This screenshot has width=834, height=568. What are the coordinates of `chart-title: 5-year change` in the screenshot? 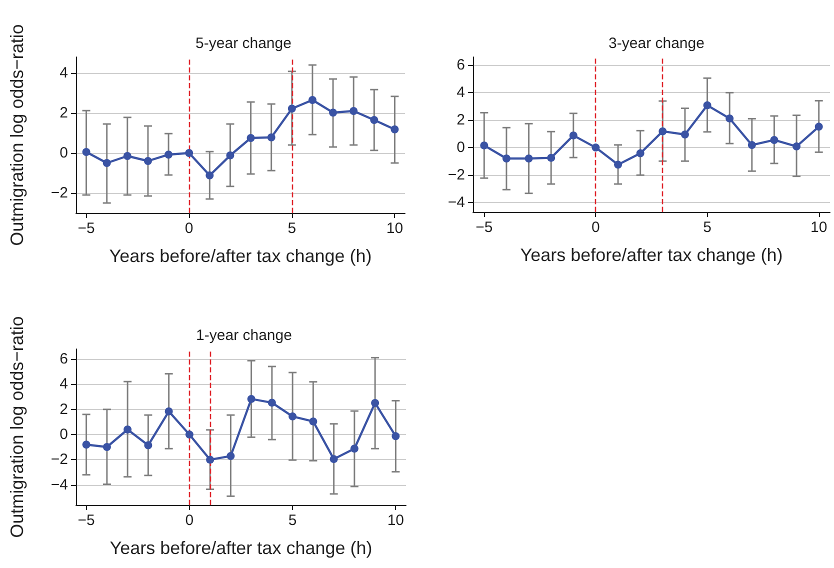 It's located at (244, 43).